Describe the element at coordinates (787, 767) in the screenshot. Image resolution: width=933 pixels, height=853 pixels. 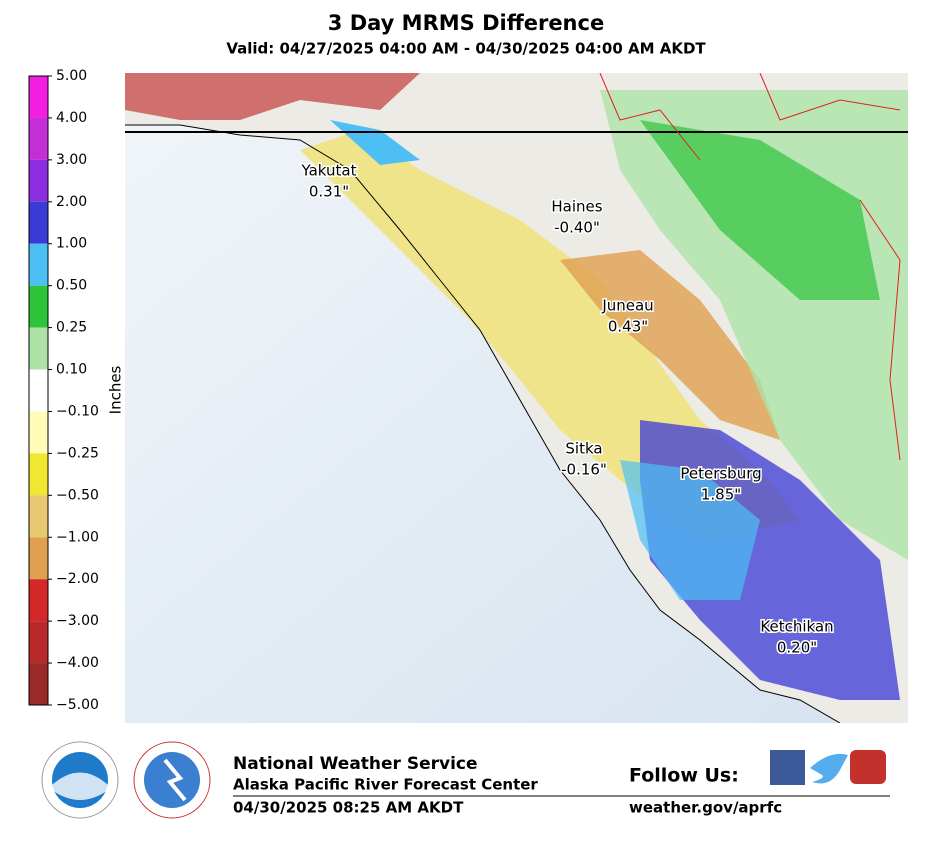
I see `facebook-icon` at that location.